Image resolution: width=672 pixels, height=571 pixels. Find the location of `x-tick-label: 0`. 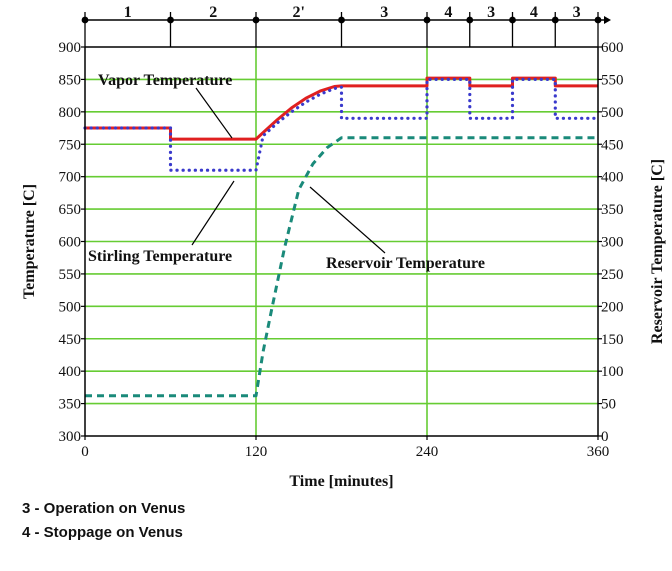

x-tick-label: 0 is located at coordinates (85, 452).